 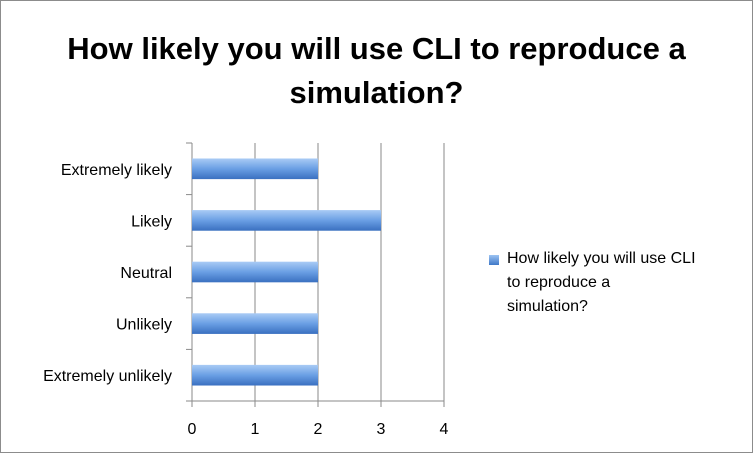 What do you see at coordinates (381, 429) in the screenshot?
I see `x-tick-label-3: 3` at bounding box center [381, 429].